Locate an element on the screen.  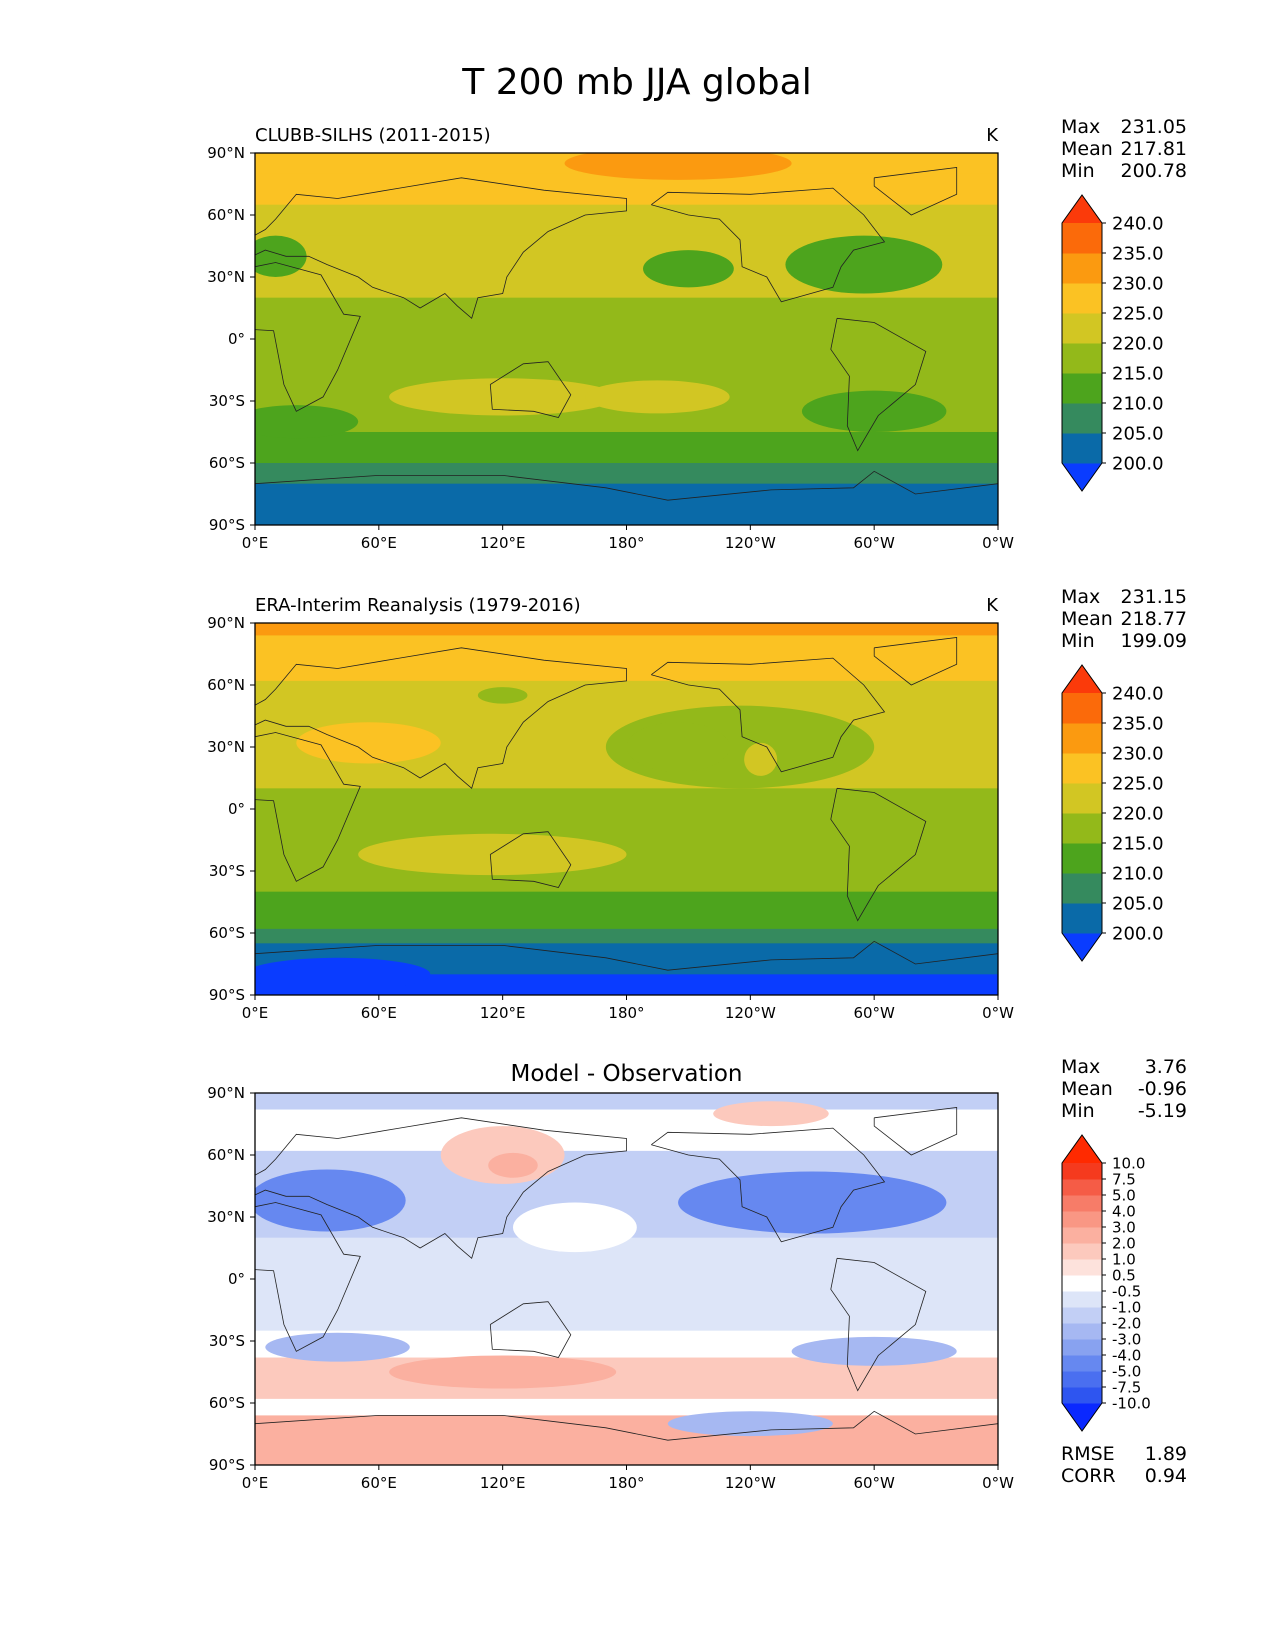
coastlines-model is located at coordinates (626, 334).